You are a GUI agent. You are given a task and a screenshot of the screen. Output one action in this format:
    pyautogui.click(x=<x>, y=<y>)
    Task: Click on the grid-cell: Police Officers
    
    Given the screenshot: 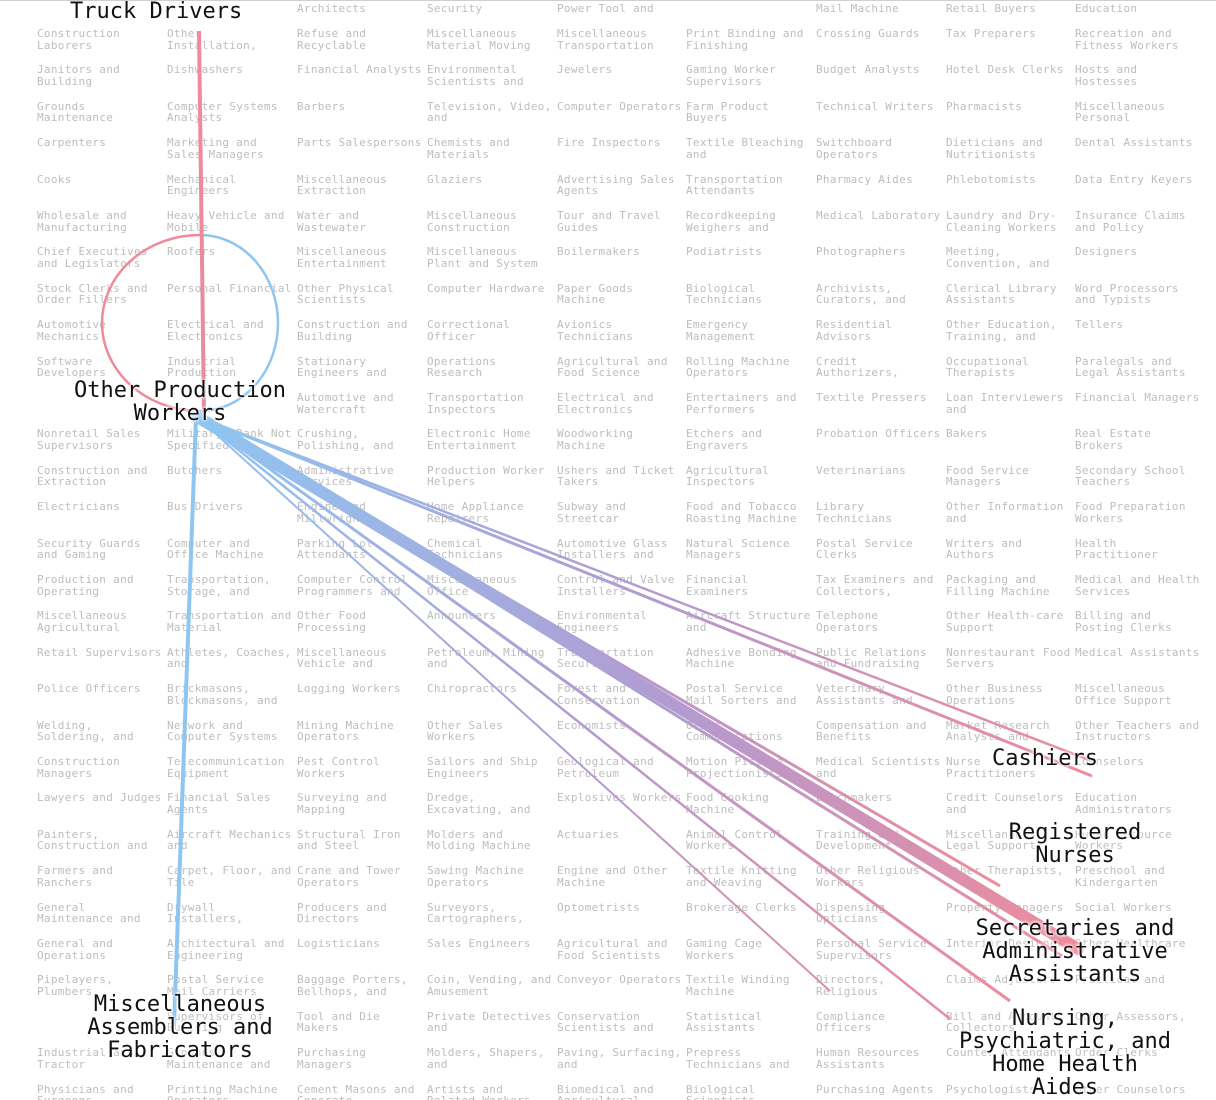 What is the action you would take?
    pyautogui.click(x=89, y=689)
    